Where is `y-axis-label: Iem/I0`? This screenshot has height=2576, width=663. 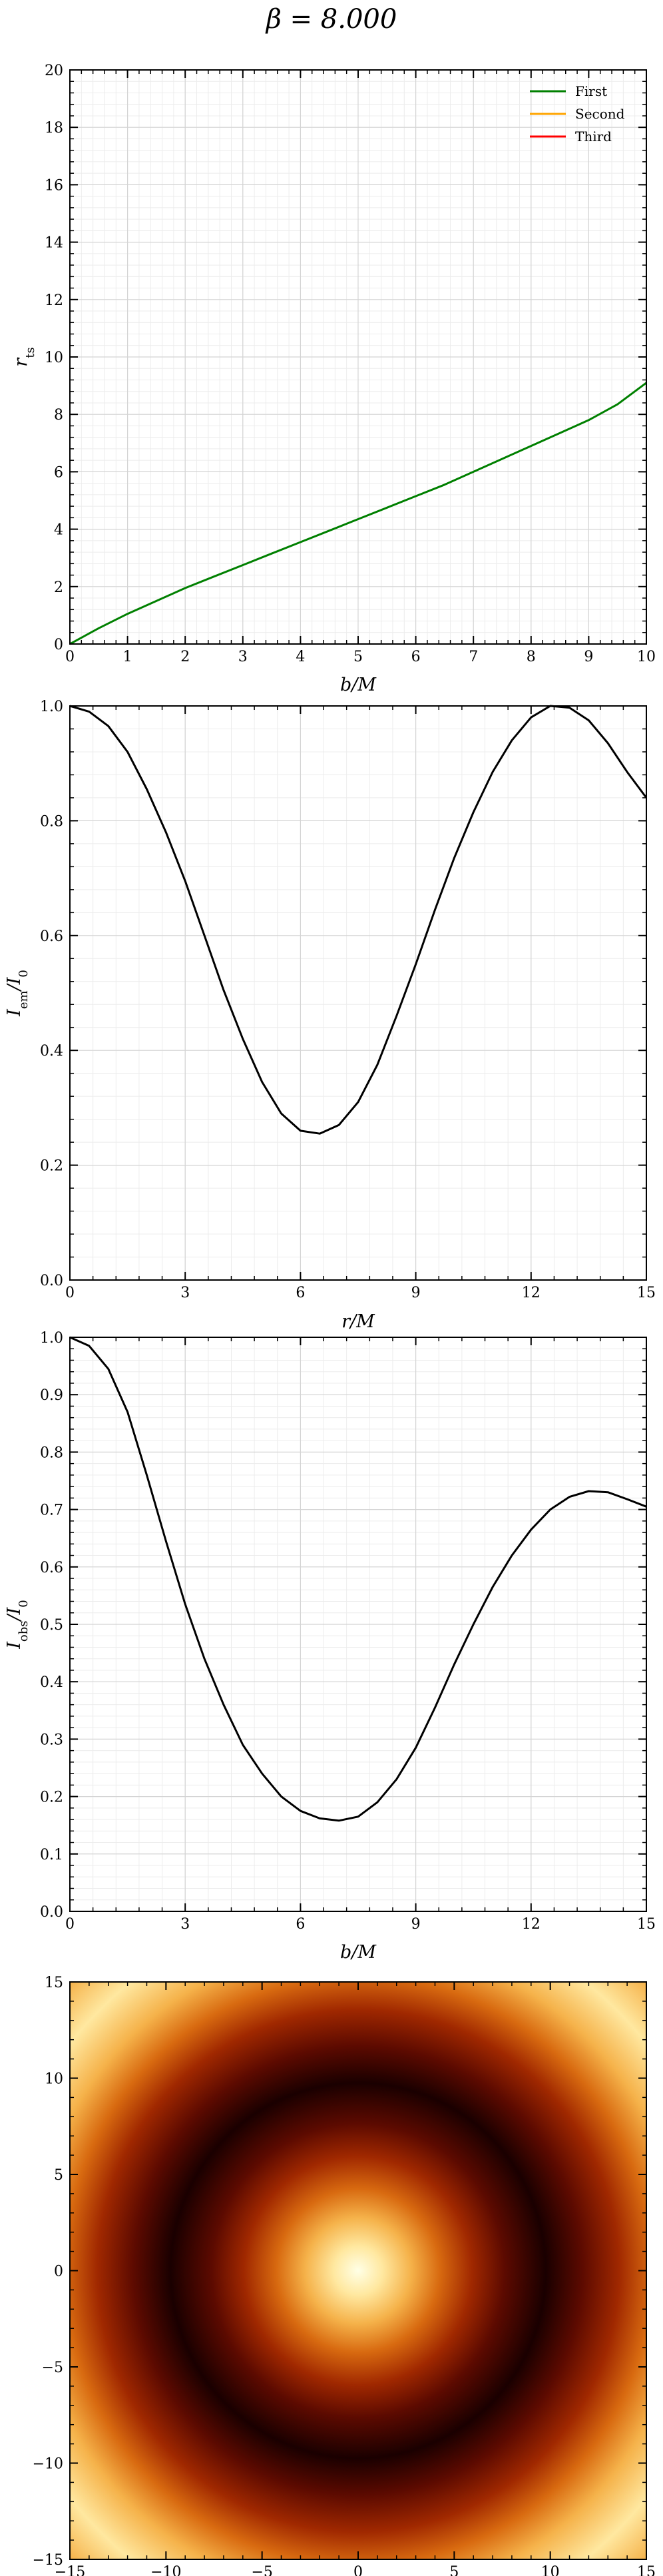 y-axis-label: Iem/I0 is located at coordinates (17, 993).